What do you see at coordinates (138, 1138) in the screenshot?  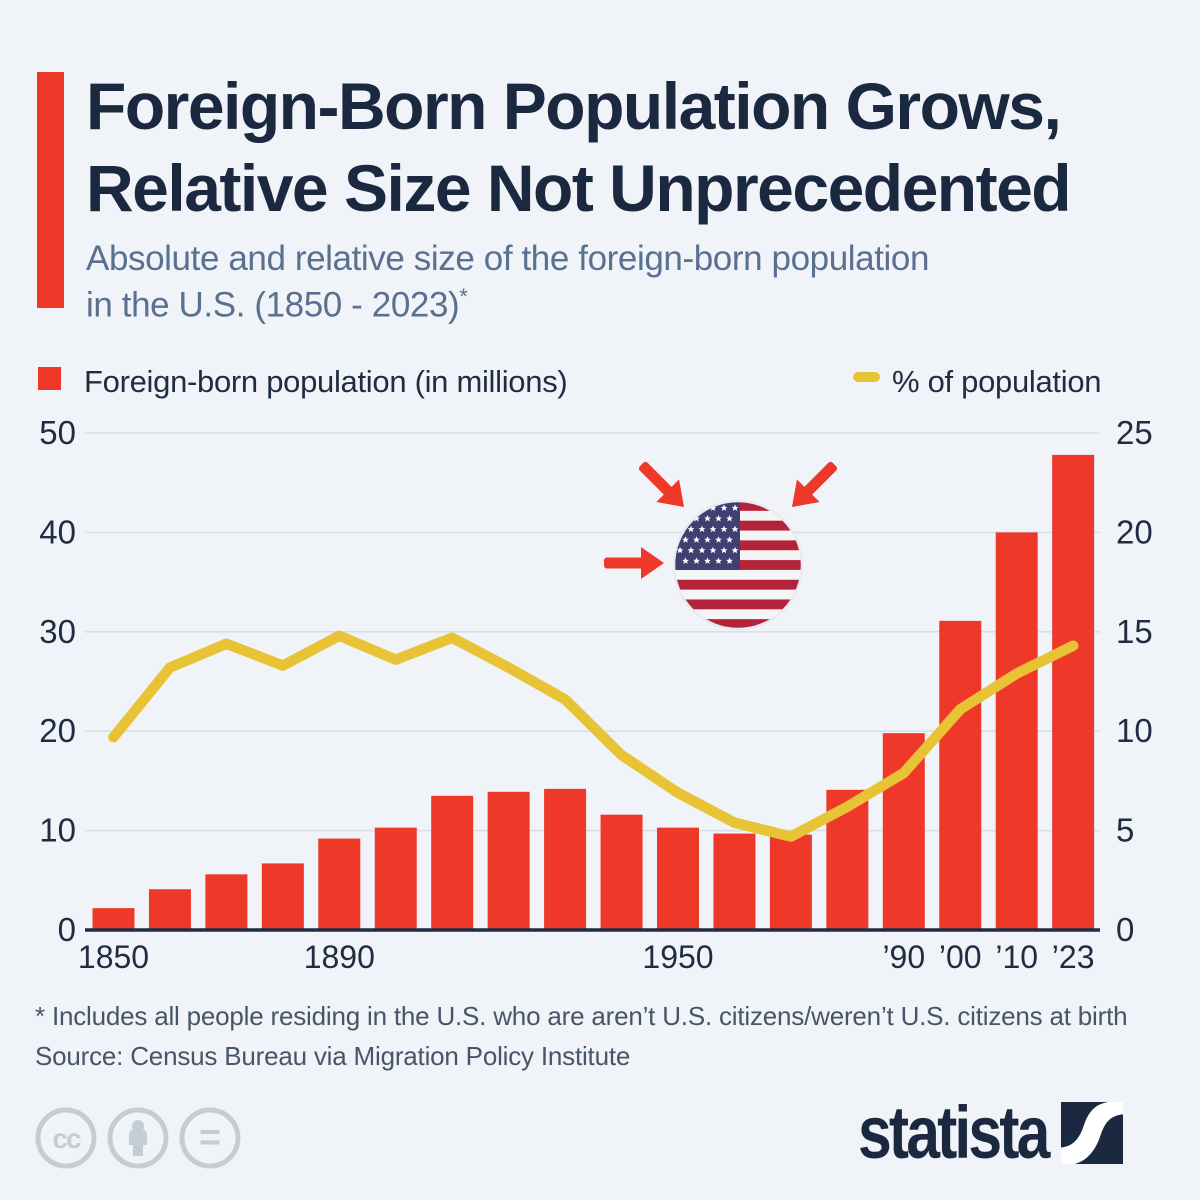 I see `attribution-person-icon` at bounding box center [138, 1138].